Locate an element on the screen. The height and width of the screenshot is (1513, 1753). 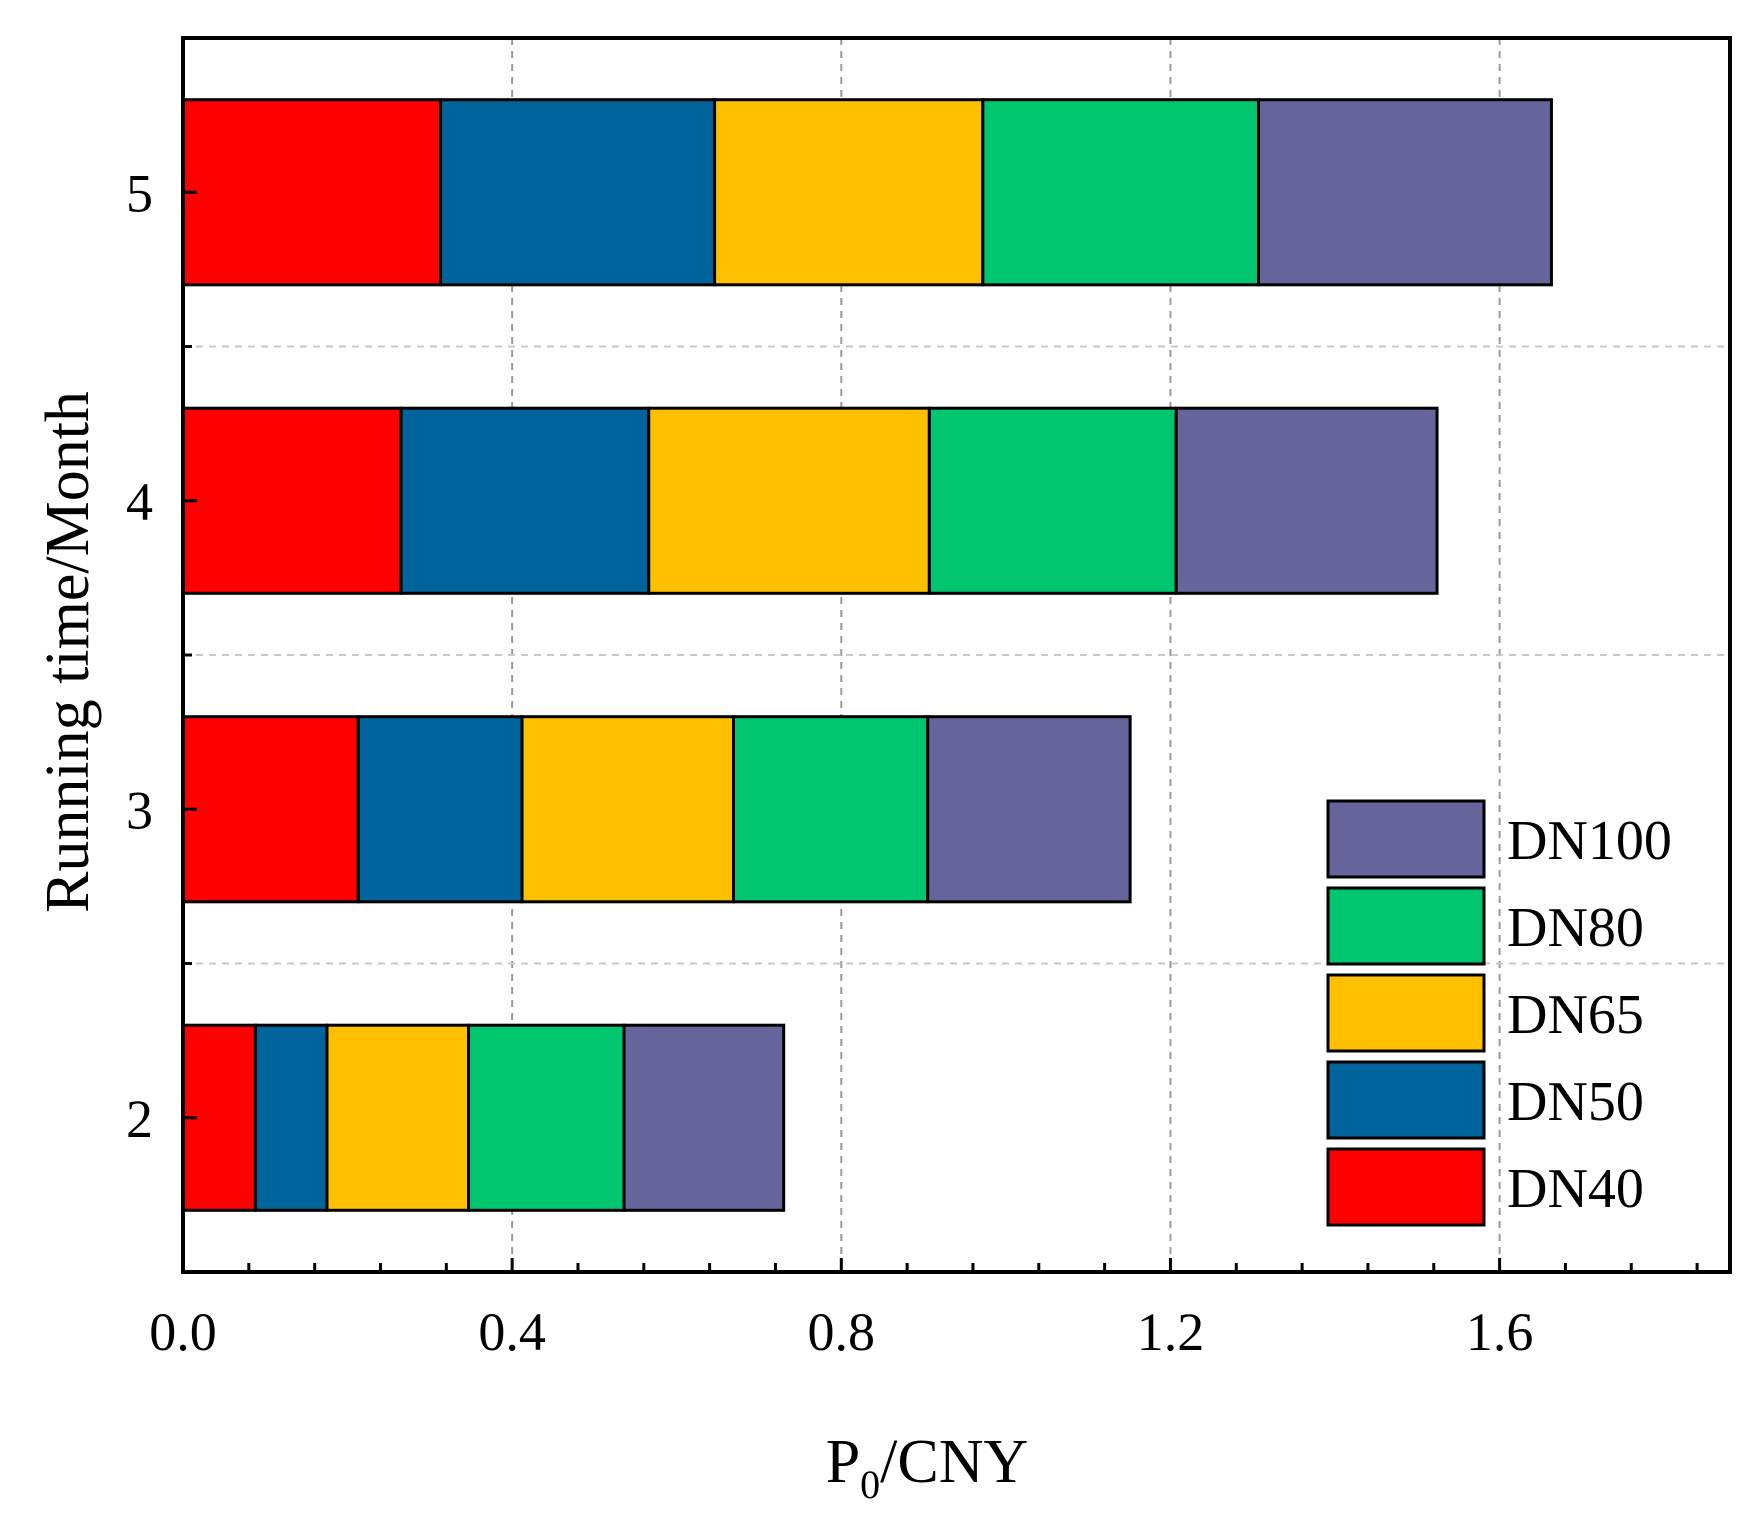
legend-label-dn100: DN100 is located at coordinates (1589, 841).